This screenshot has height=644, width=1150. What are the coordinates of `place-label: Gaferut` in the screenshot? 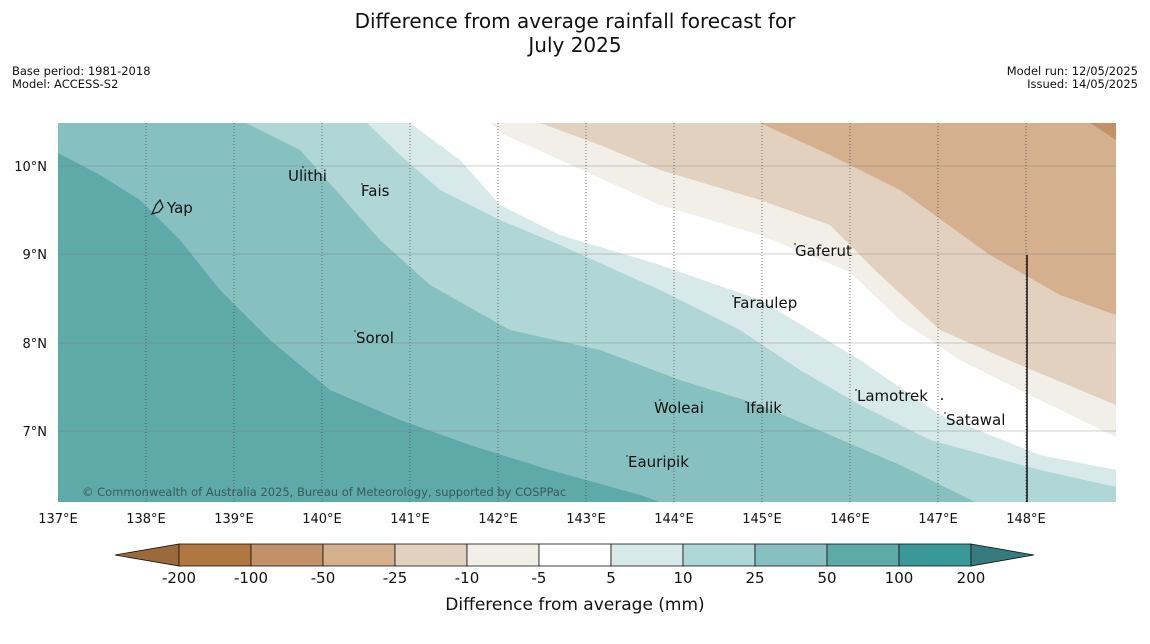 It's located at (823, 251).